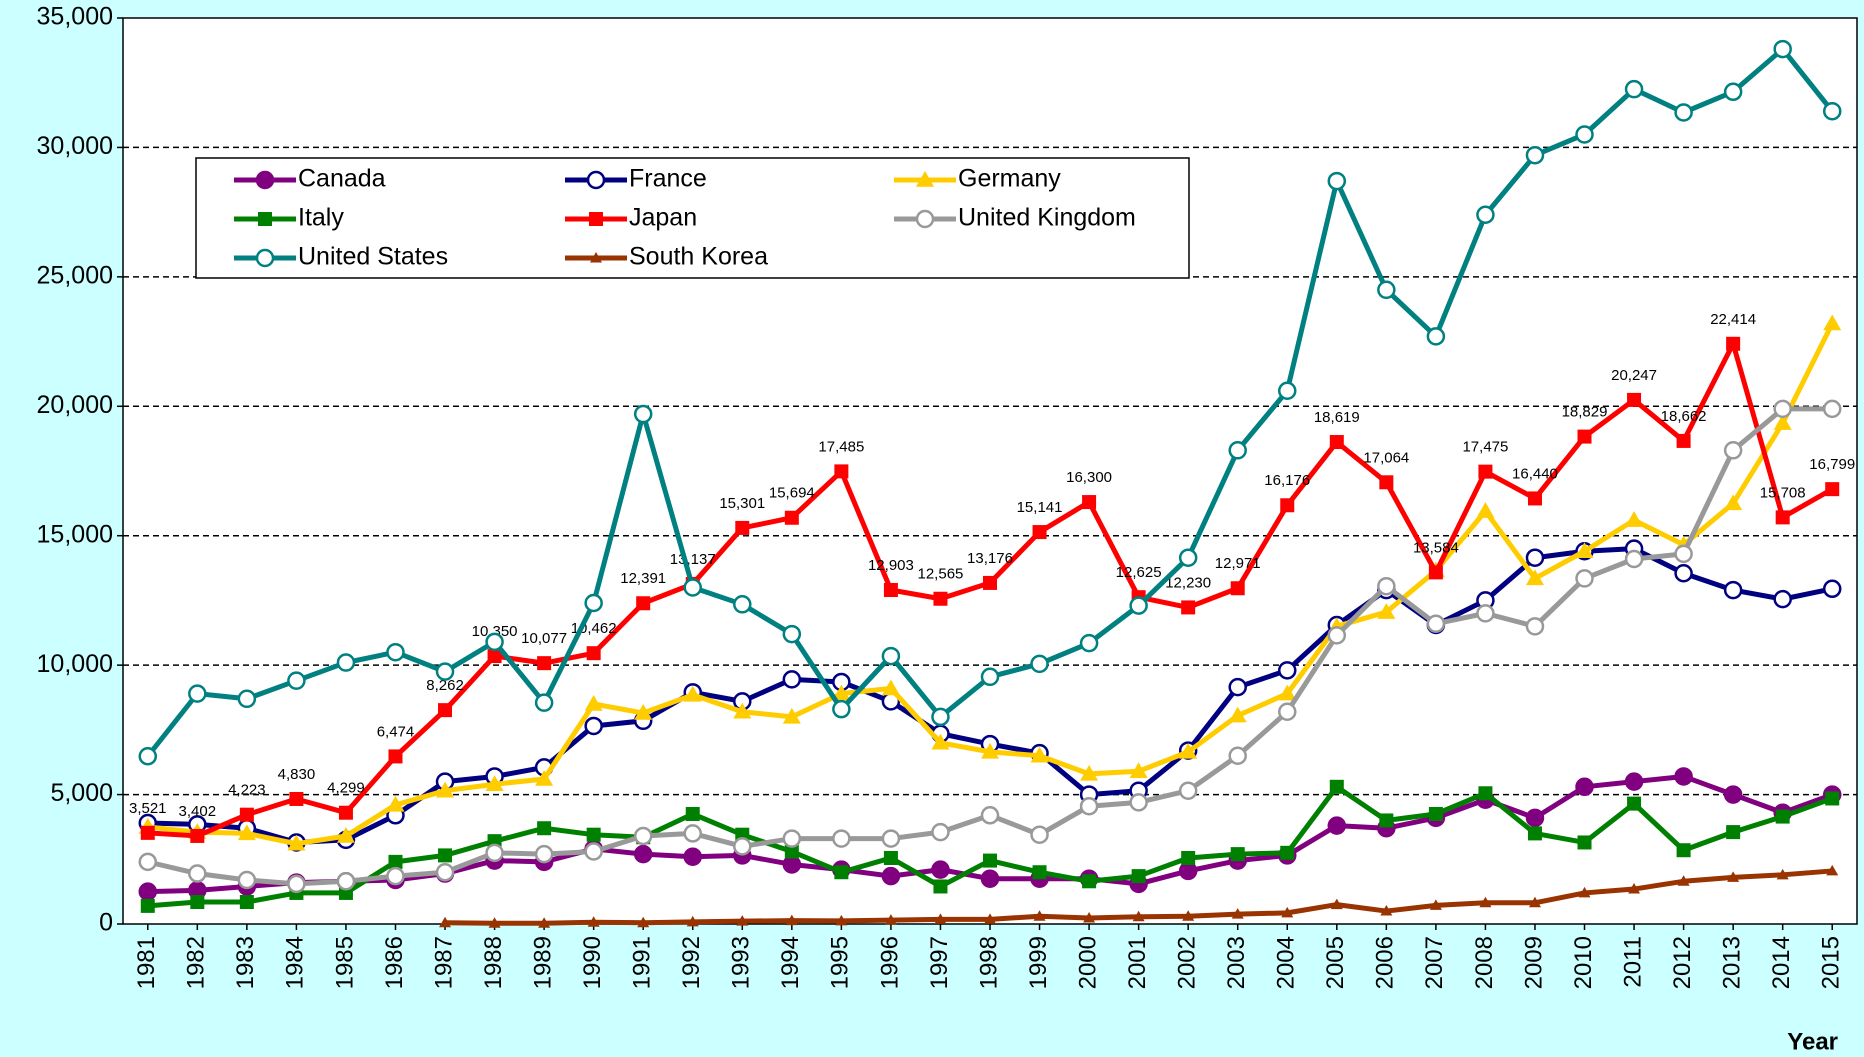  What do you see at coordinates (1583, 962) in the screenshot?
I see `x-tick-label: 2010` at bounding box center [1583, 962].